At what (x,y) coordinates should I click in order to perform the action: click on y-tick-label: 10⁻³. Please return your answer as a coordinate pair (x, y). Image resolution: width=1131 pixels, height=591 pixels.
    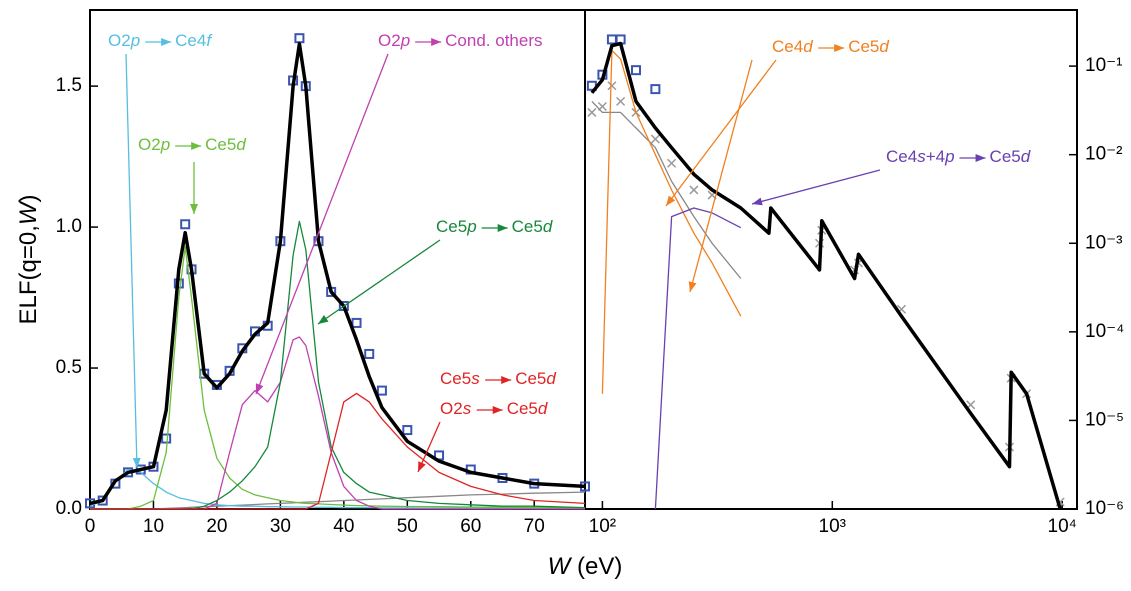
    Looking at the image, I should click on (1104, 242).